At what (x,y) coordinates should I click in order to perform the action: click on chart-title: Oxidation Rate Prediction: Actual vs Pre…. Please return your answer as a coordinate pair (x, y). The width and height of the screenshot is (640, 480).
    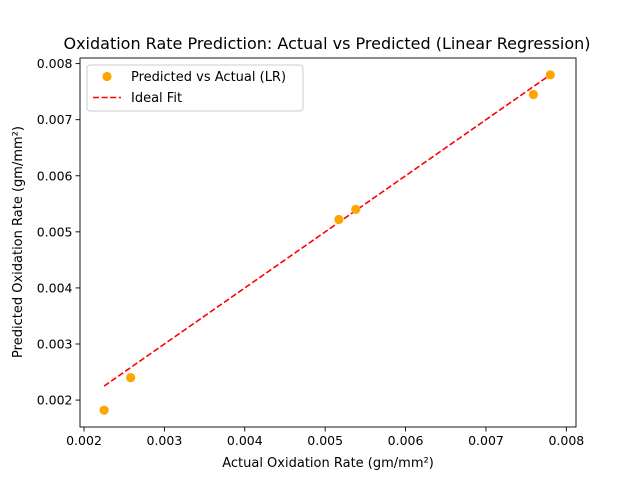
    Looking at the image, I should click on (326, 43).